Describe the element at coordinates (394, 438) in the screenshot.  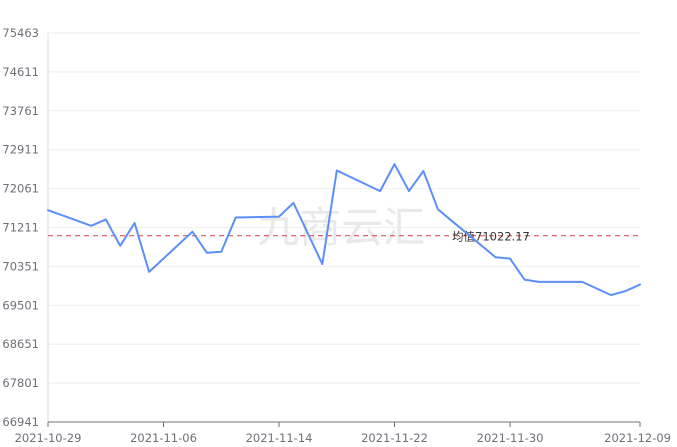
I see `x-tick-label: 2021-11-22` at that location.